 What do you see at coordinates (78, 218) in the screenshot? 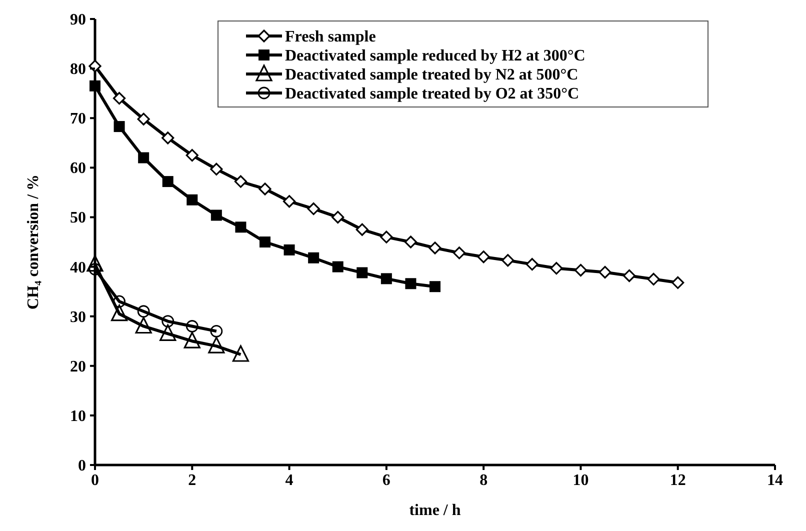
I see `y-tick-label: 50` at bounding box center [78, 218].